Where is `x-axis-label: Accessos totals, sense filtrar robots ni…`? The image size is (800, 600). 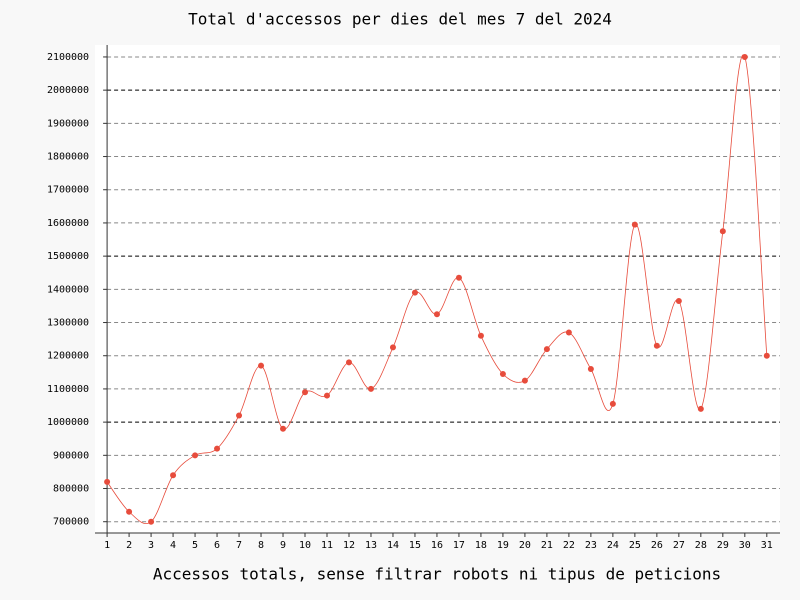 x-axis-label: Accessos totals, sense filtrar robots ni… is located at coordinates (437, 574).